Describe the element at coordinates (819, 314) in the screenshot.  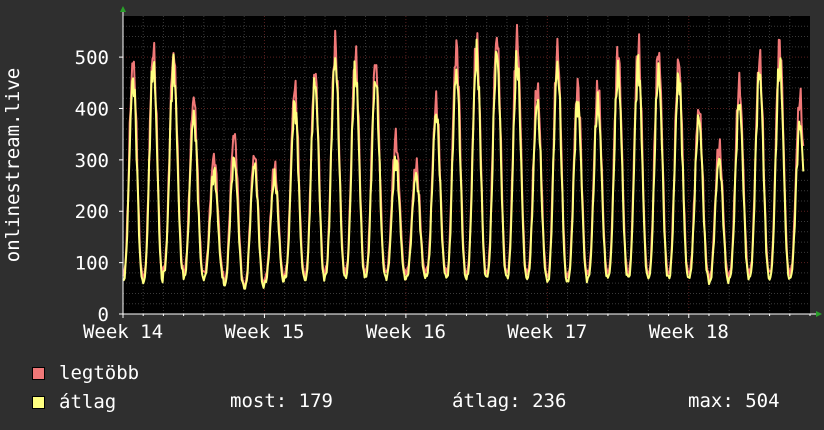
I see `x-axis-arrow` at that location.